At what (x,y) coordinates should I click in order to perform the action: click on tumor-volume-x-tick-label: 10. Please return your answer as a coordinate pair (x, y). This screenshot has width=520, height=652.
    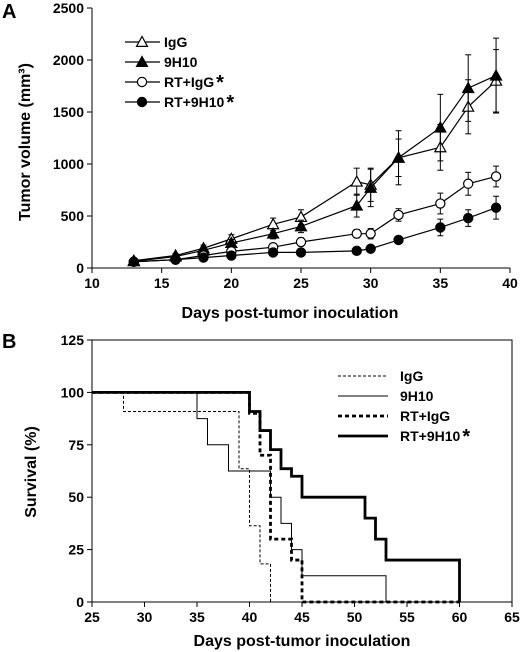
    Looking at the image, I should click on (92, 283).